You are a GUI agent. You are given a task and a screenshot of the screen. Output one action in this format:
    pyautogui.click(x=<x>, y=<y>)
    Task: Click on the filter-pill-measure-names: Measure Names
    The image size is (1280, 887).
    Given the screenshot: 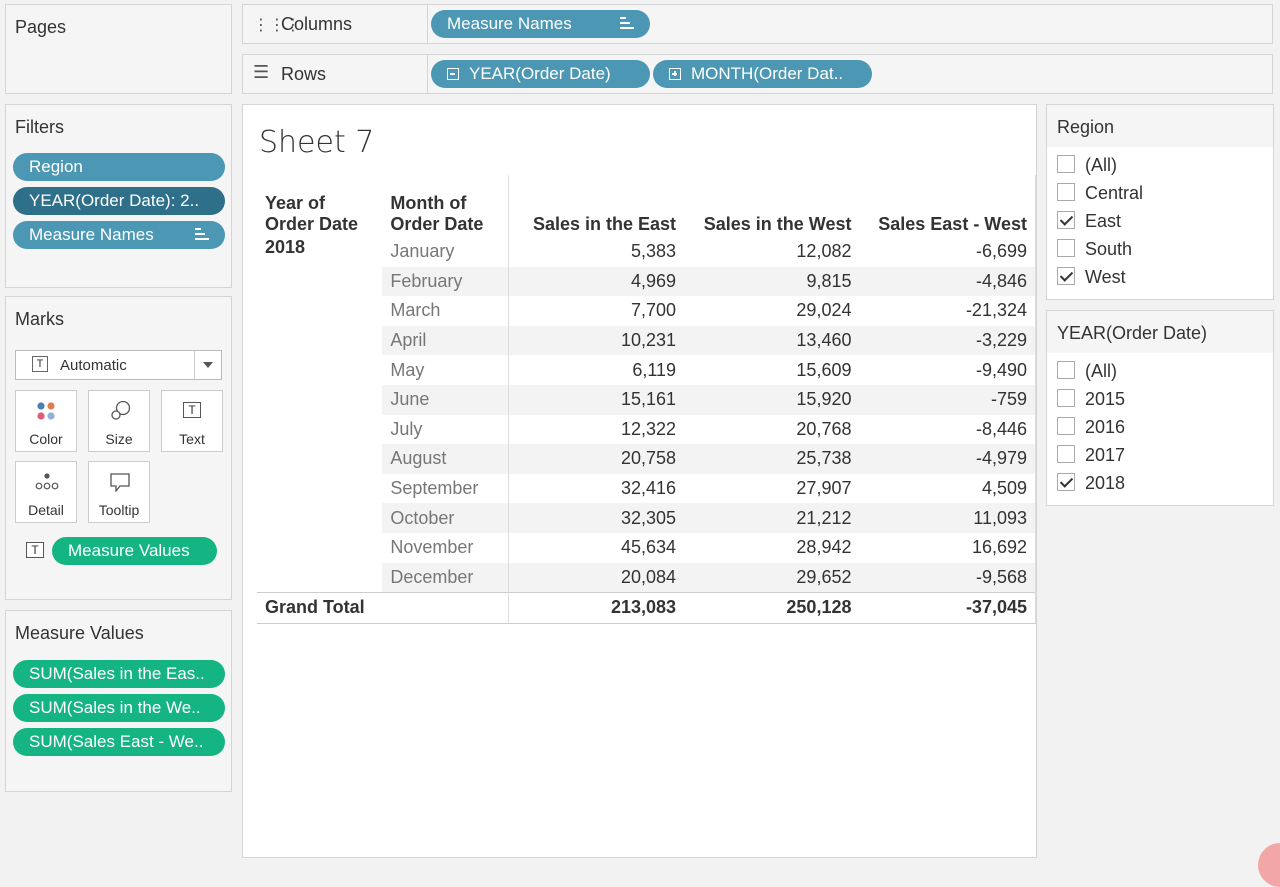 What is the action you would take?
    pyautogui.click(x=119, y=235)
    